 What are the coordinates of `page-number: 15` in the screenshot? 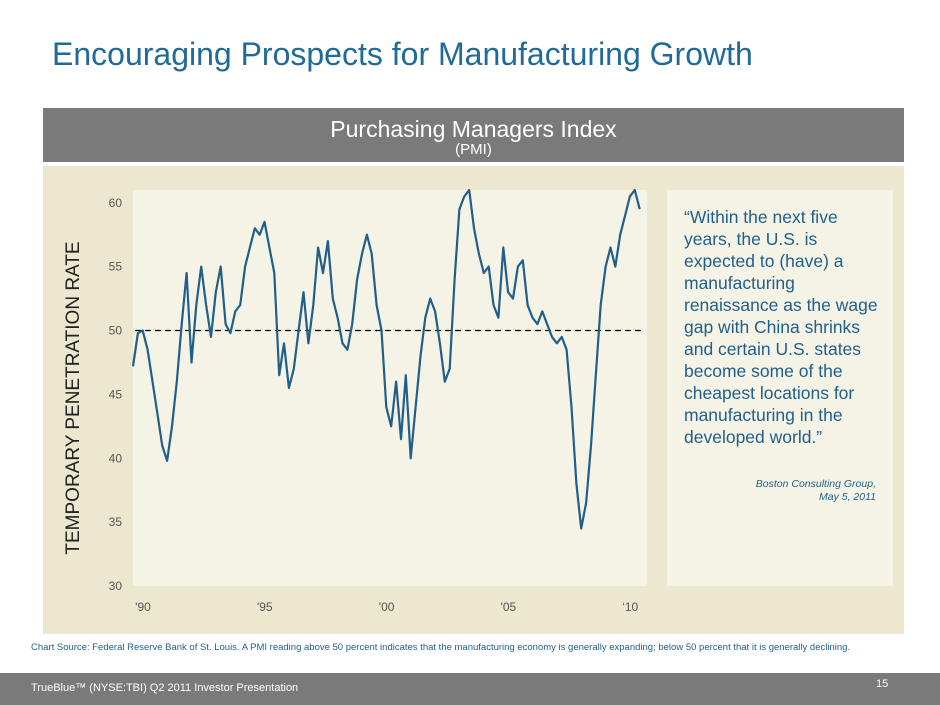 It's located at (882, 684).